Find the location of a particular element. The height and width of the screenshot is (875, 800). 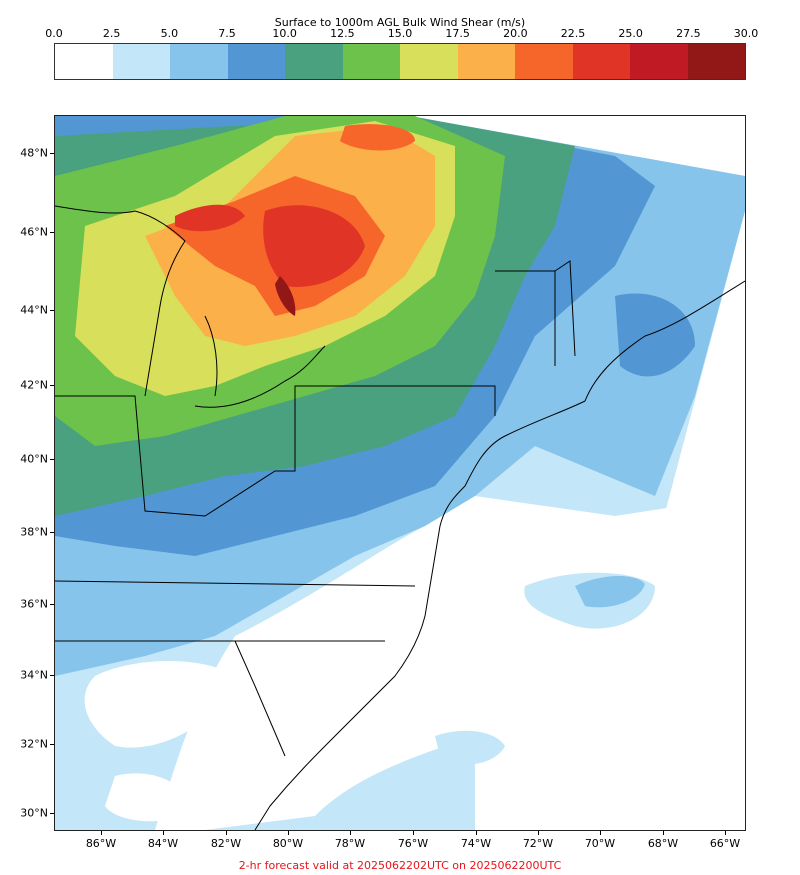

latitude-label: 32°N is located at coordinates (34, 744).